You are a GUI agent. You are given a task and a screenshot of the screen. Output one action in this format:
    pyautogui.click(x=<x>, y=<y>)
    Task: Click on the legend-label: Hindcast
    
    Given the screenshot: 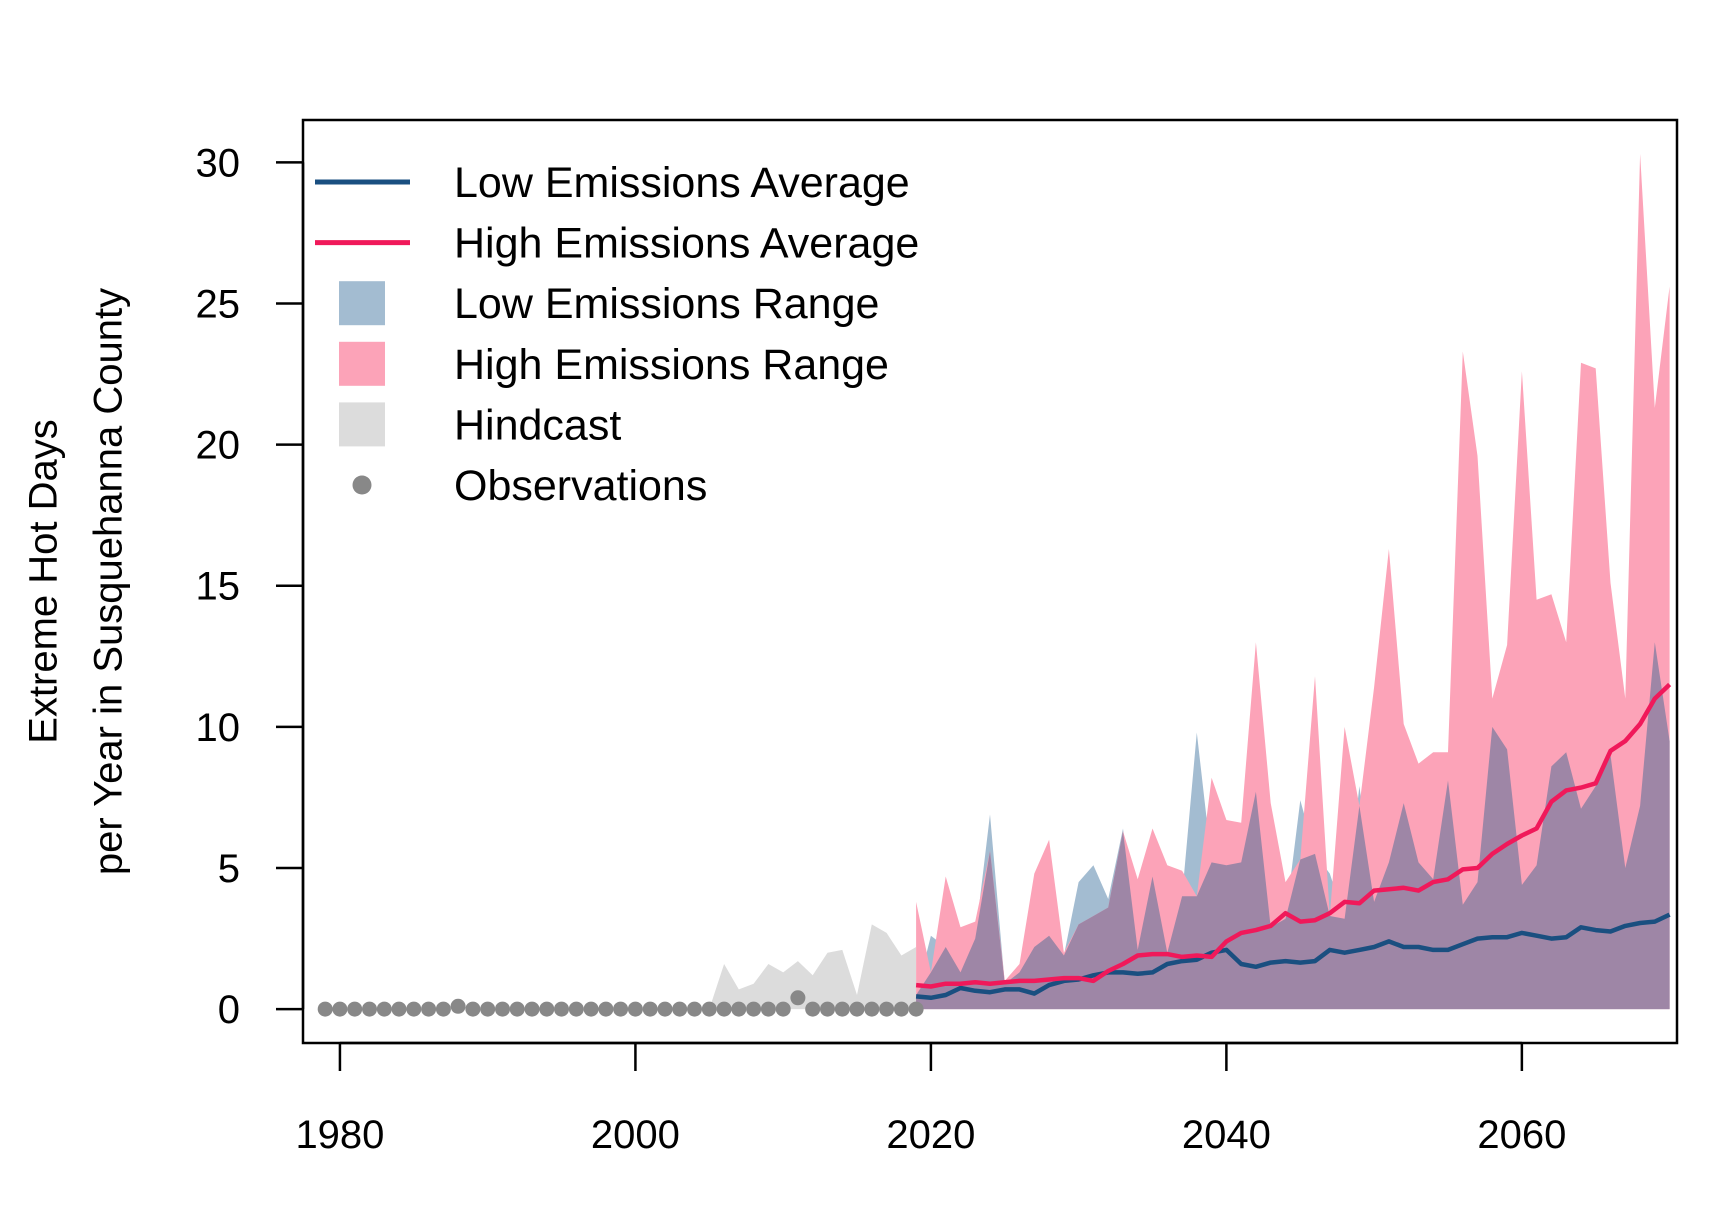 What is the action you would take?
    pyautogui.click(x=537, y=425)
    